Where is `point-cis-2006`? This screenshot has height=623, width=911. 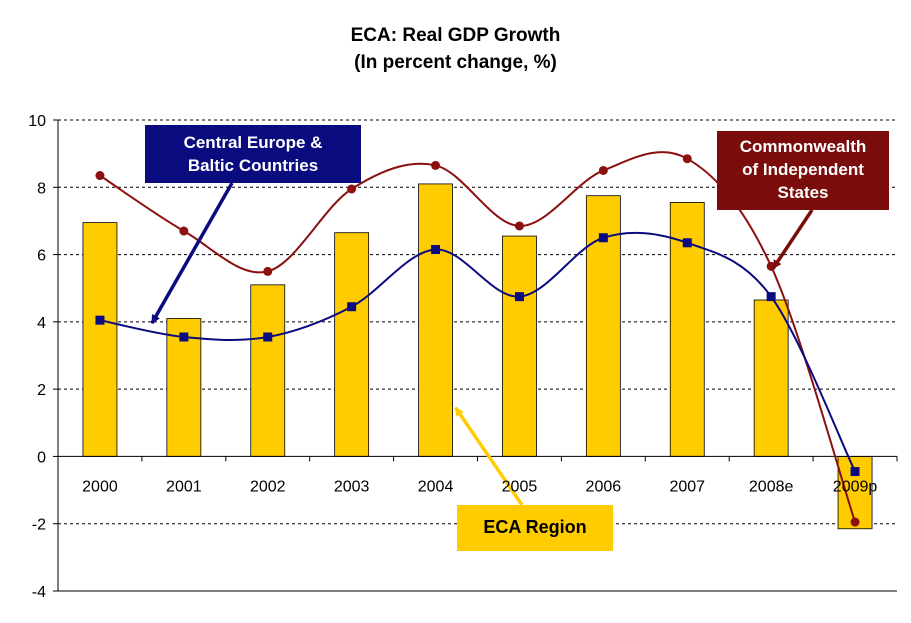 point-cis-2006 is located at coordinates (603, 170).